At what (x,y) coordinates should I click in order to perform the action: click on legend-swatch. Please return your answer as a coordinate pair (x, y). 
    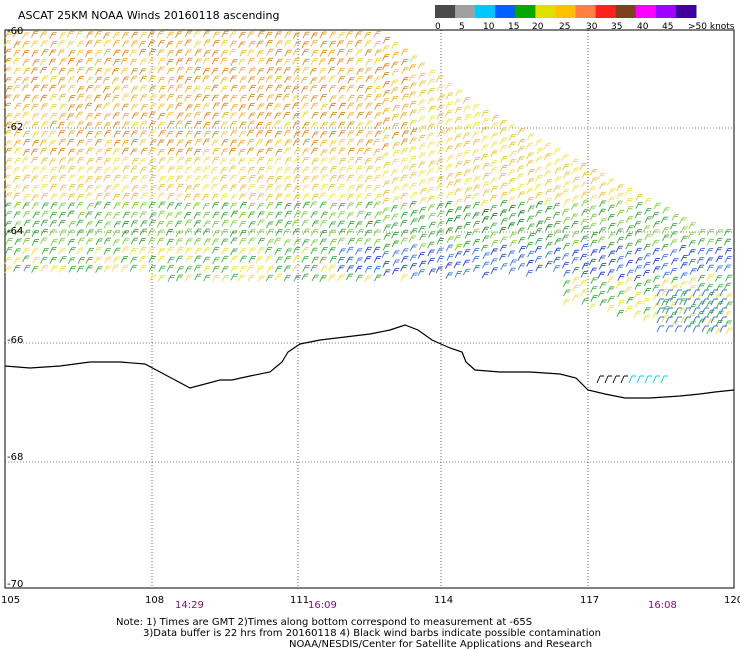
    Looking at the image, I should click on (686, 11).